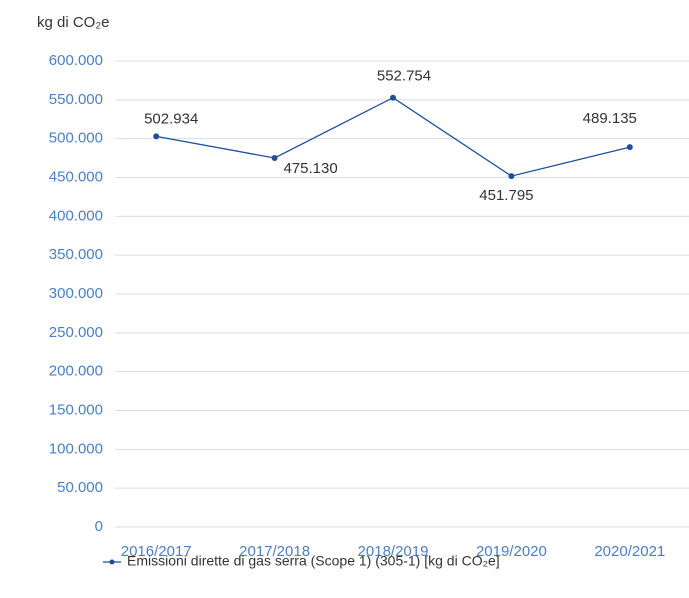  What do you see at coordinates (76, 371) in the screenshot?
I see `y-tick-label: 200.000` at bounding box center [76, 371].